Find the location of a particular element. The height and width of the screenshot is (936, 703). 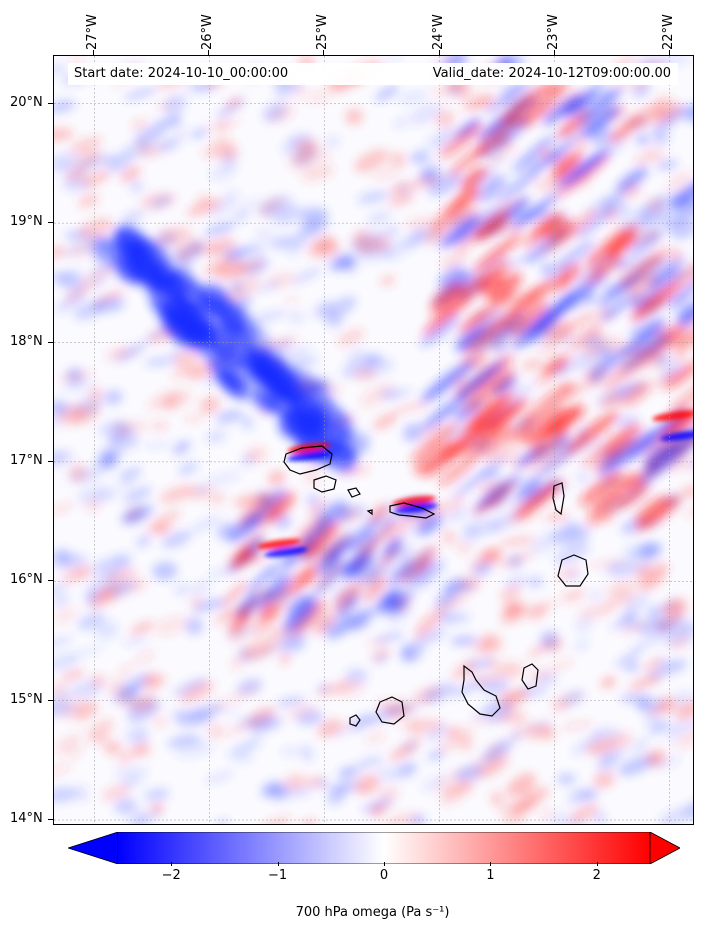

colorbar-tick-label: 2 is located at coordinates (596, 875).